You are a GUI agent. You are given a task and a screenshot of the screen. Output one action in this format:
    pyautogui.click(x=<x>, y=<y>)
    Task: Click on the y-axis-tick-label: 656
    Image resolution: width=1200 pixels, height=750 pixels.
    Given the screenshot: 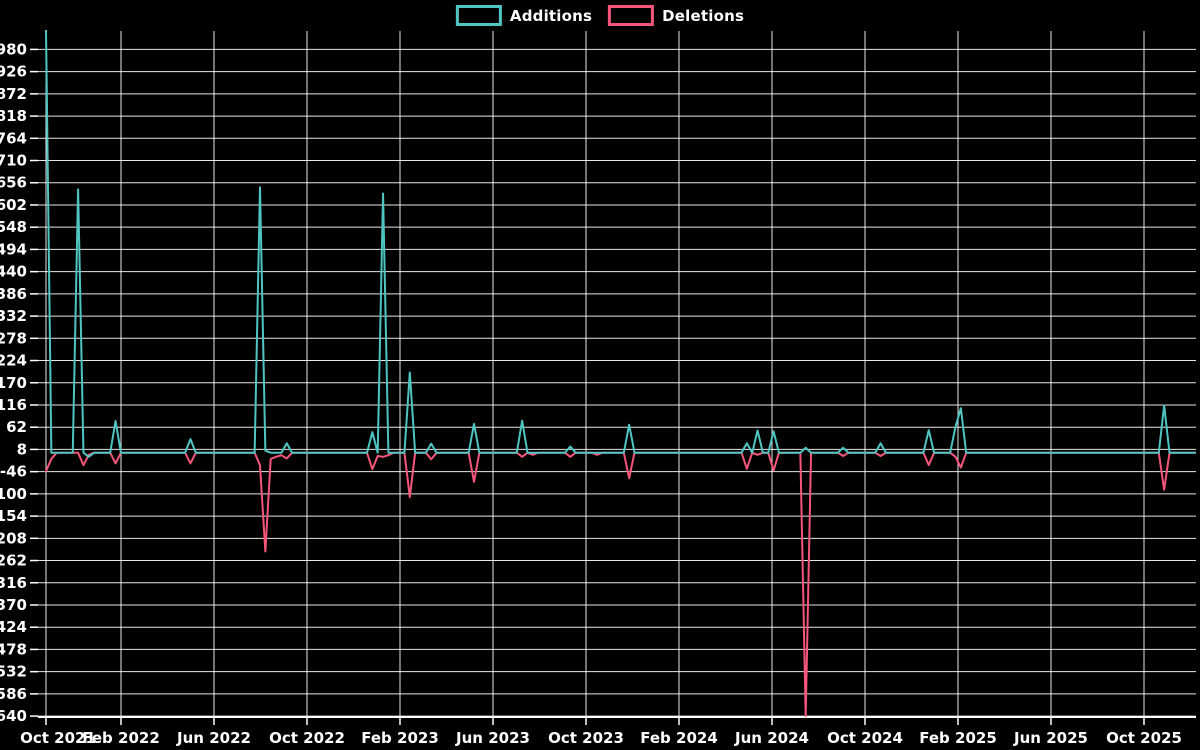 What is the action you would take?
    pyautogui.click(x=13, y=183)
    